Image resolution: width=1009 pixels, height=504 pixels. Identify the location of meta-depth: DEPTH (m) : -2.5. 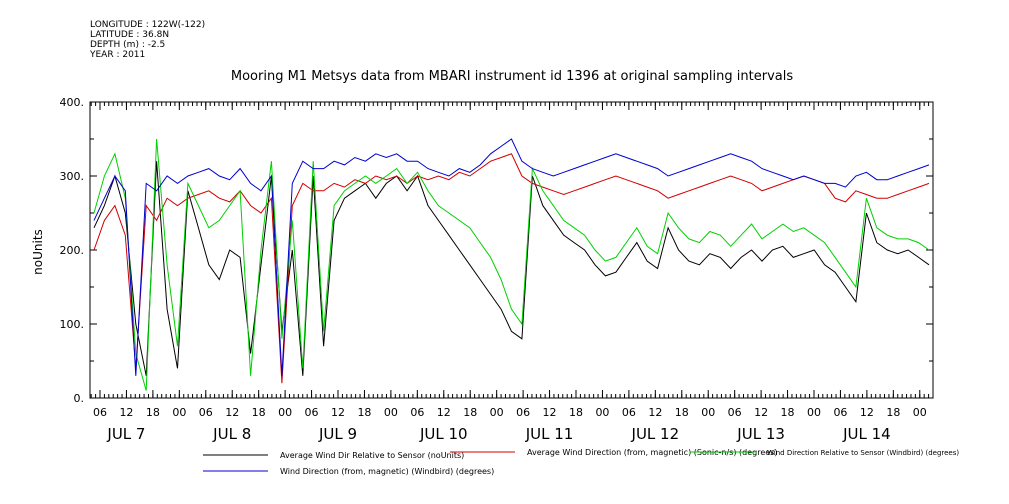
(128, 45).